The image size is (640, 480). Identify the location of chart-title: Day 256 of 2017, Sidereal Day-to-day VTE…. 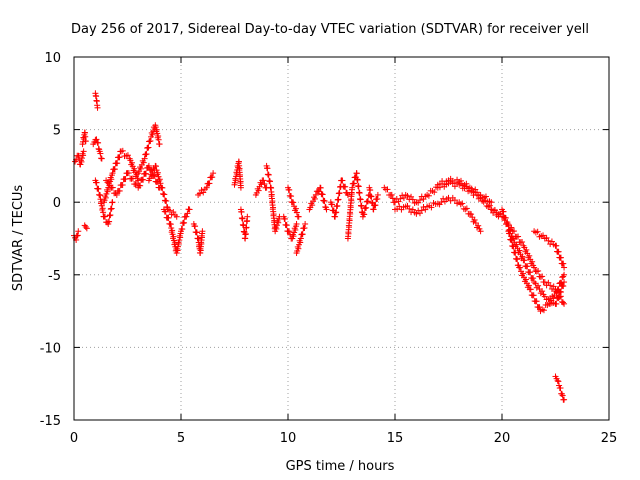
(330, 29).